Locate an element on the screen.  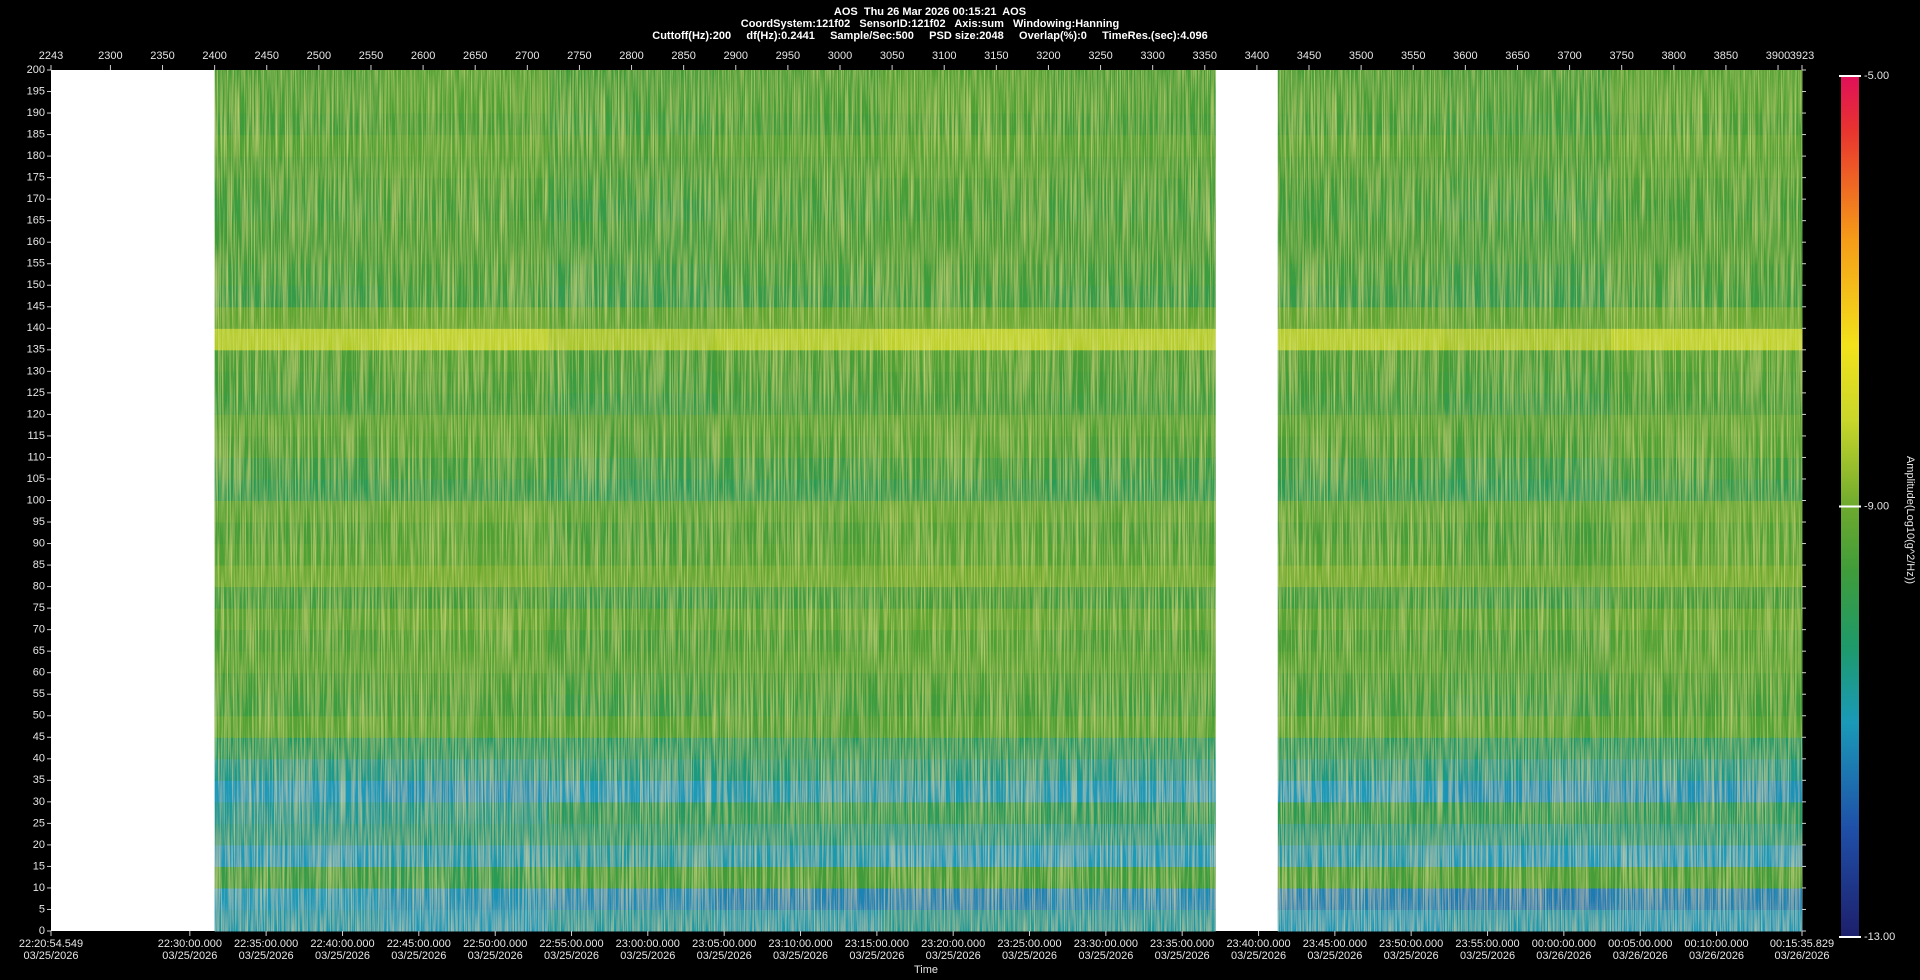
time-tick-label: 23:55:00.000 is located at coordinates (1487, 944).